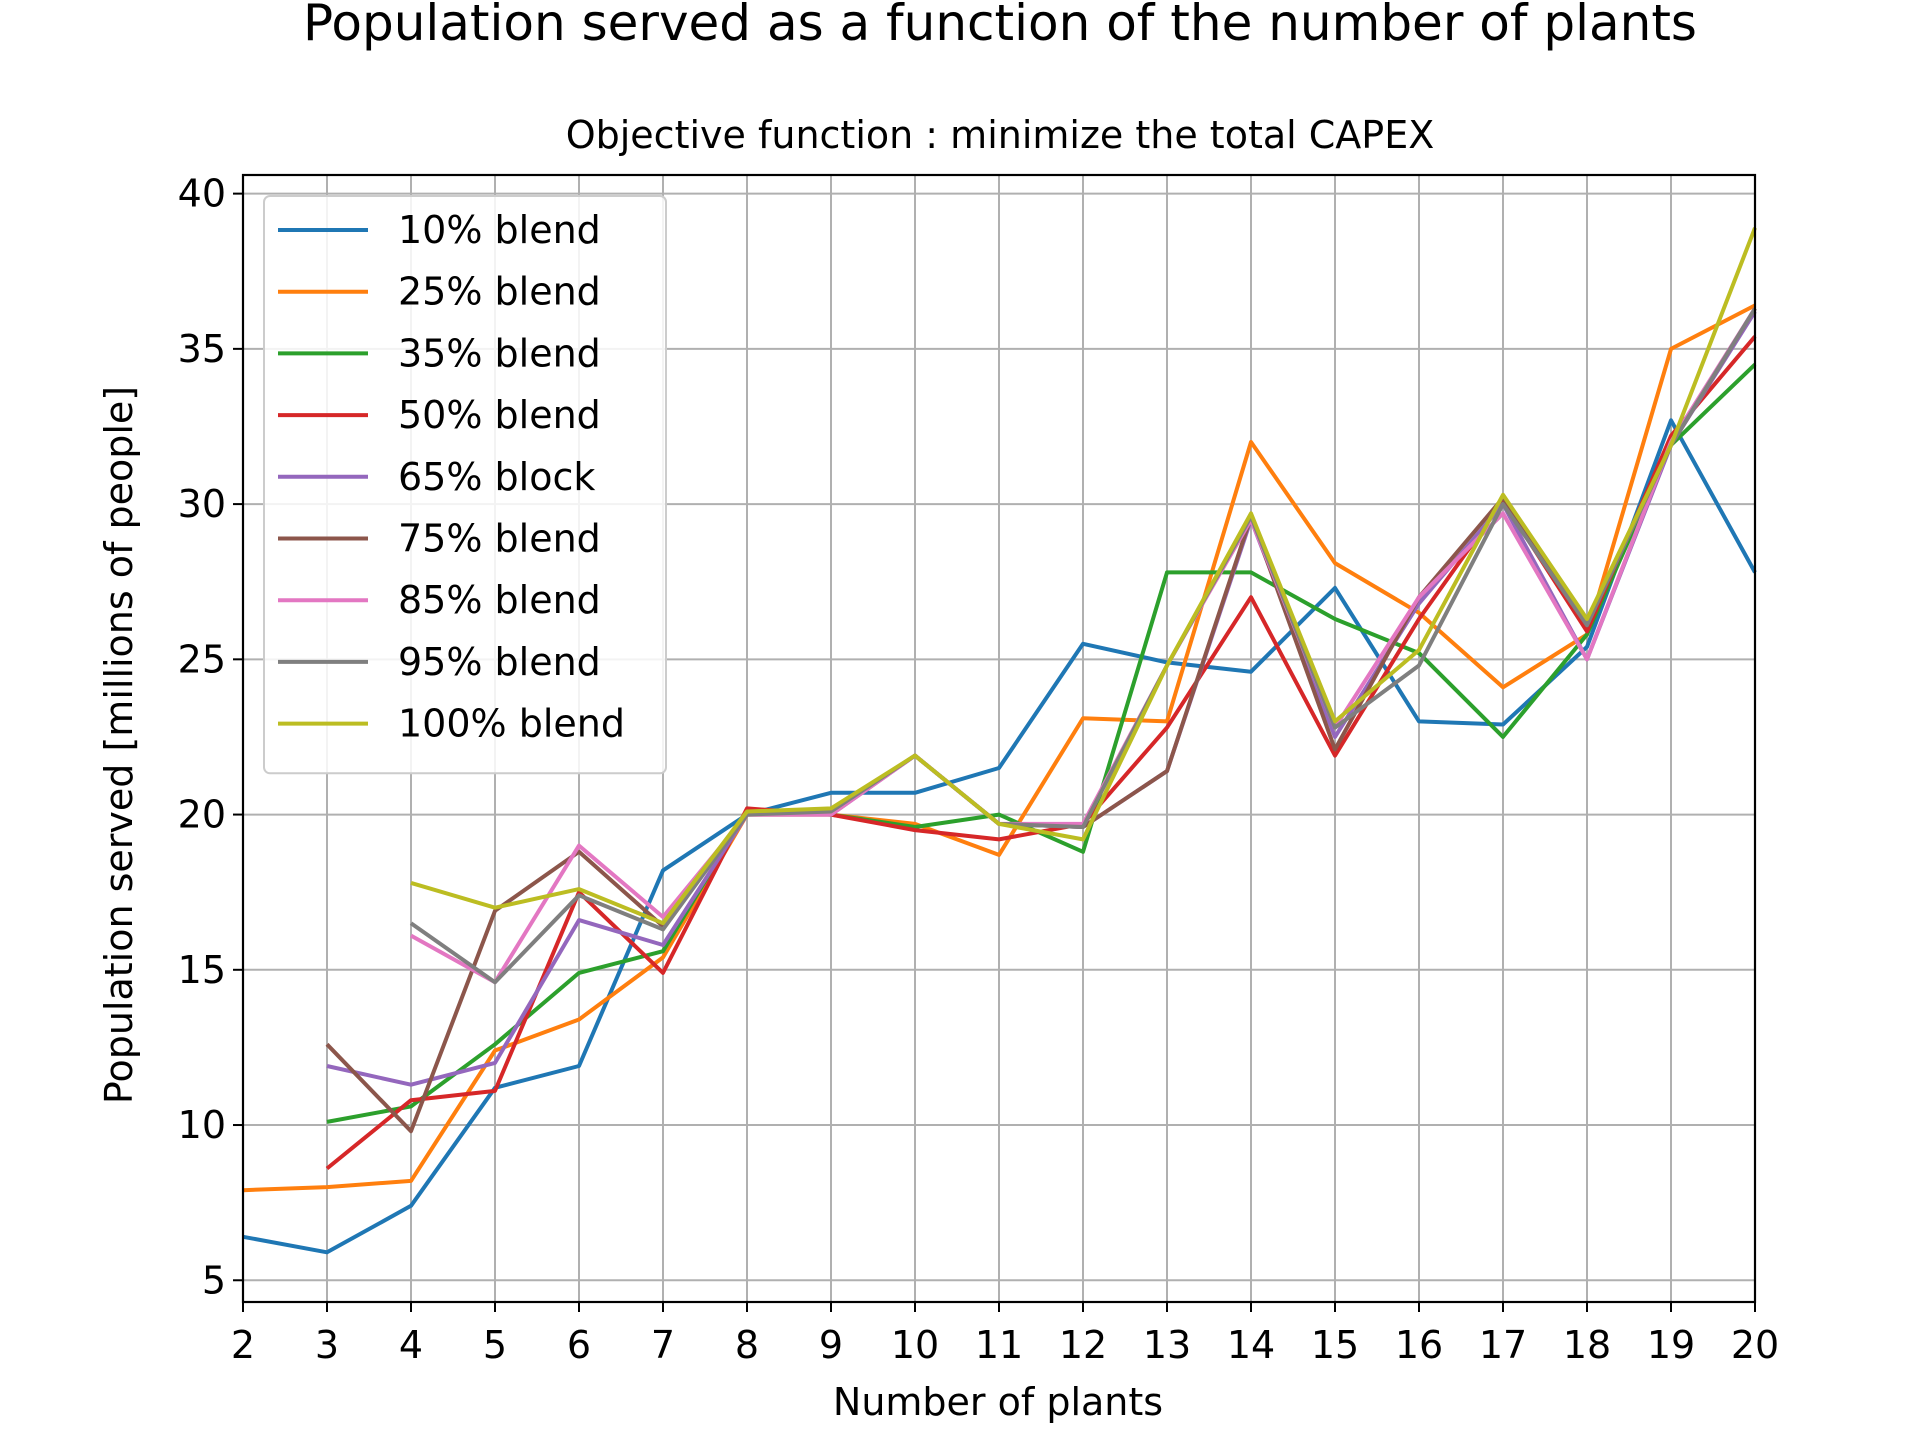 The image size is (1920, 1444). Describe the element at coordinates (202, 1125) in the screenshot. I see `y-tick-label: 10` at that location.